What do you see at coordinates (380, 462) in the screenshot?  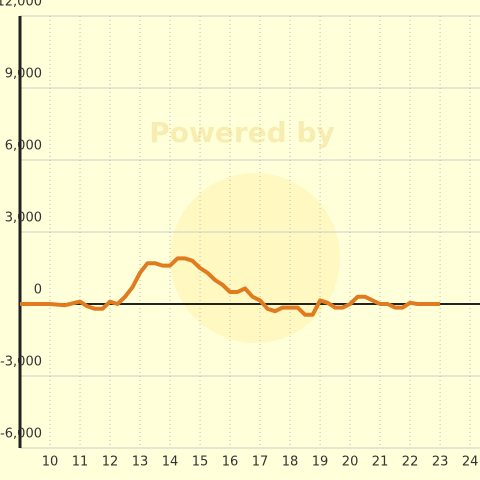 I see `x-tick-label: 21` at bounding box center [380, 462].